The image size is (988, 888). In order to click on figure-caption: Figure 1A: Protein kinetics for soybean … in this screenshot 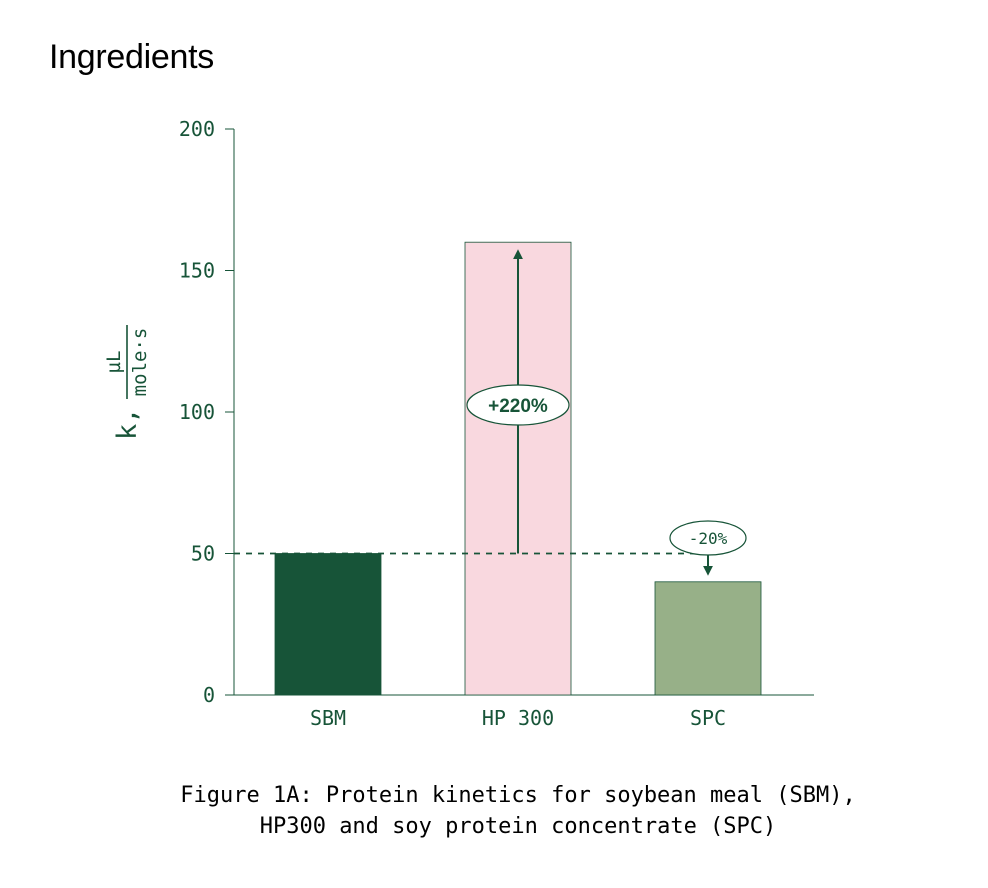, I will do `click(494, 811)`.